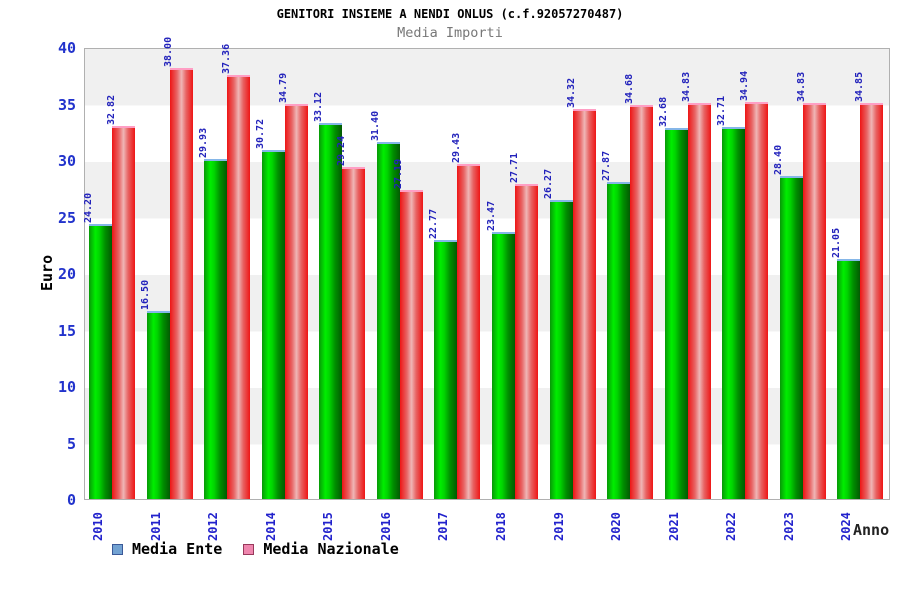  I want to click on legend-label-media-ente: Media Ente, so click(177, 549).